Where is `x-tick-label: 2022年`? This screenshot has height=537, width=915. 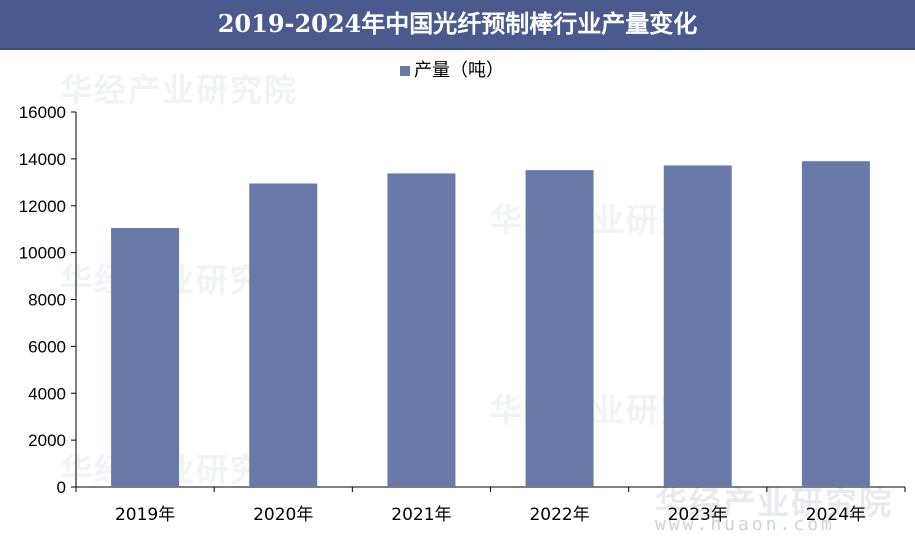
x-tick-label: 2022年 is located at coordinates (559, 515).